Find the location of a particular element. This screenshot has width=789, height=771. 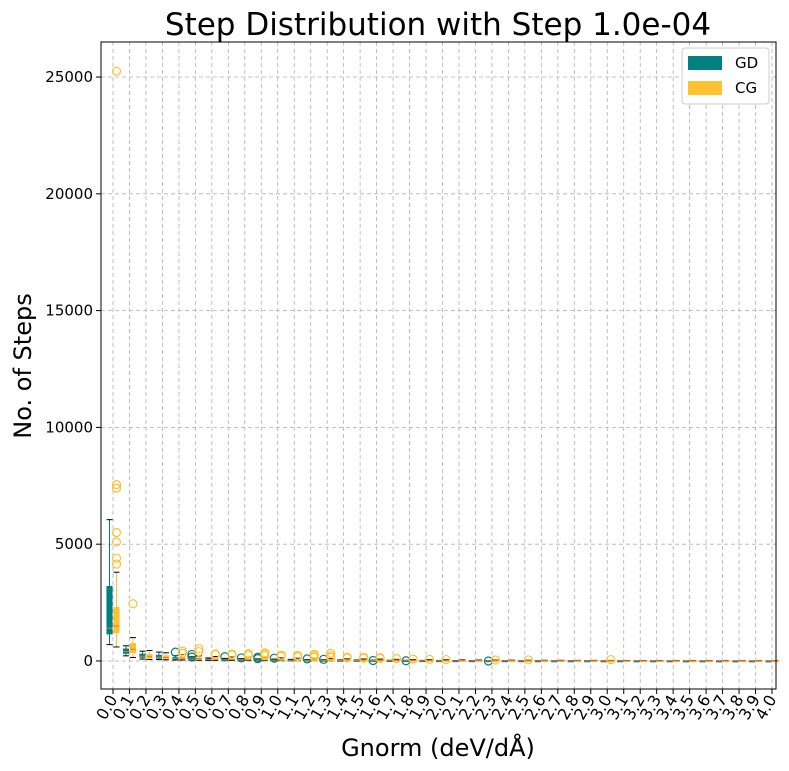

y-tick-label: 5000 is located at coordinates (74, 544).